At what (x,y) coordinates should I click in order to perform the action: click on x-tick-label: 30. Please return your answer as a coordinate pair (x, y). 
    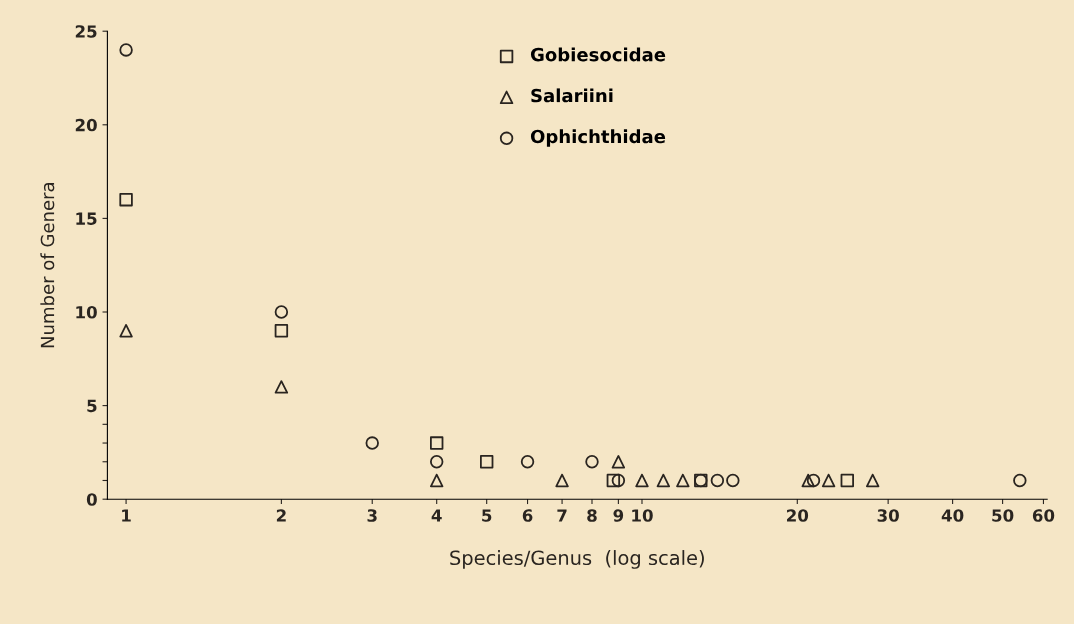
    Looking at the image, I should click on (888, 515).